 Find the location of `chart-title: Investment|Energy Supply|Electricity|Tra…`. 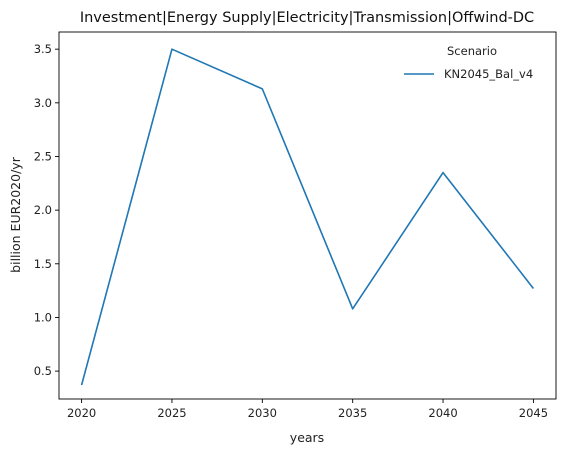

chart-title: Investment|Energy Supply|Electricity|Tra… is located at coordinates (307, 18).